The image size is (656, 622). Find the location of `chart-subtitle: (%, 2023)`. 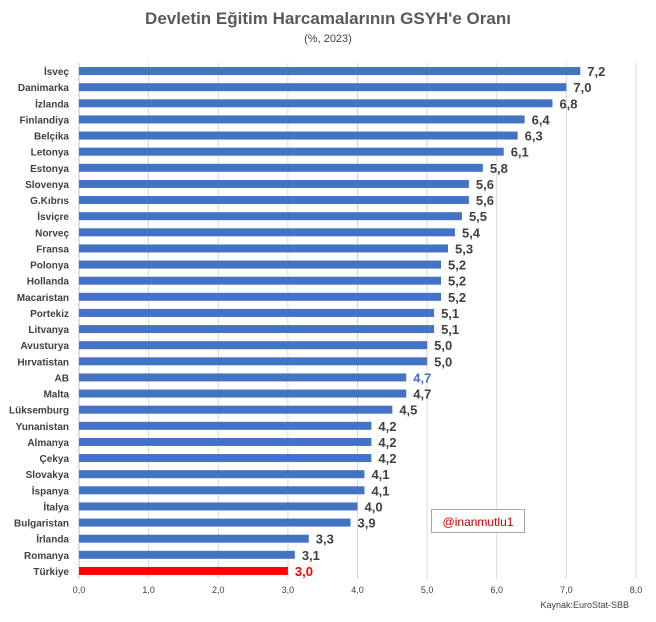

chart-subtitle: (%, 2023) is located at coordinates (328, 39).